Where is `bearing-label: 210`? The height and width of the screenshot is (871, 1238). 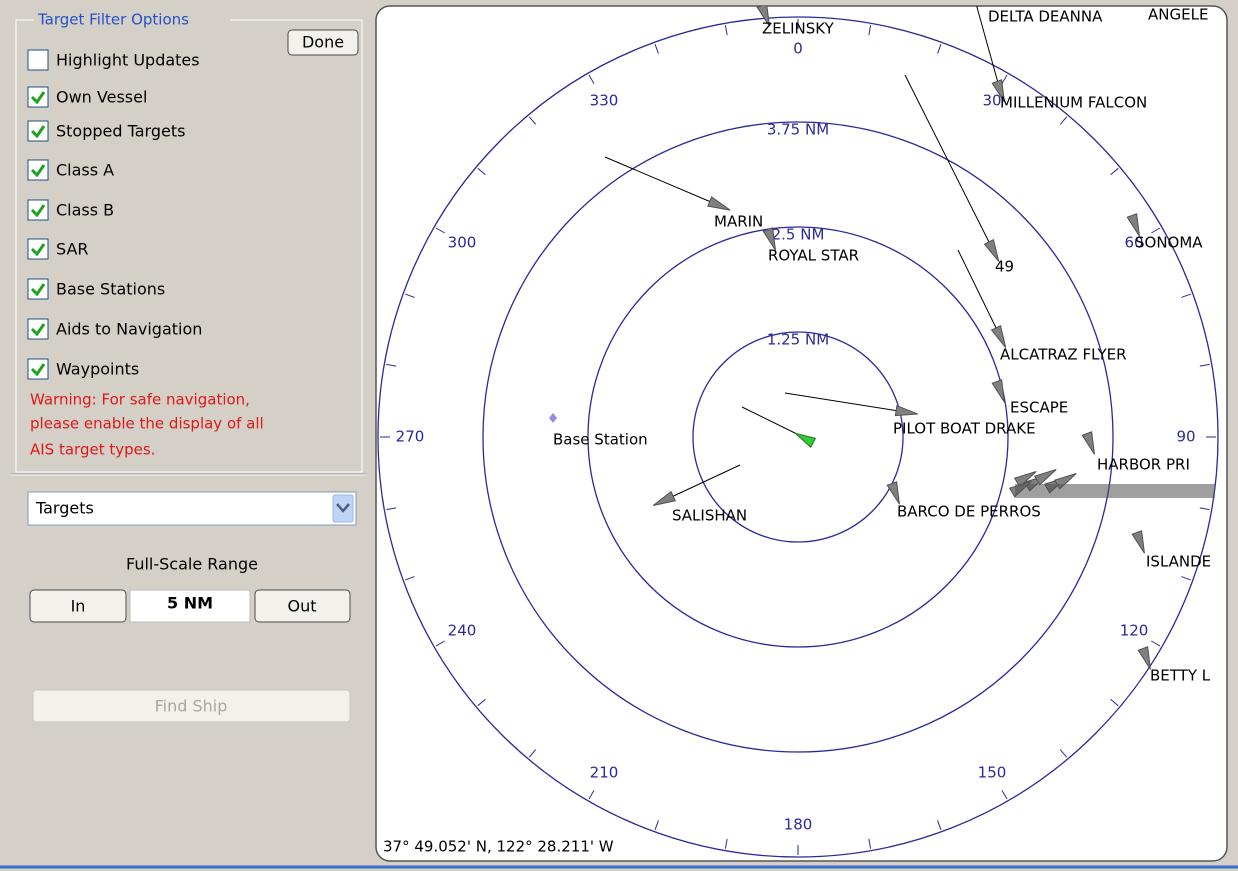 bearing-label: 210 is located at coordinates (604, 773).